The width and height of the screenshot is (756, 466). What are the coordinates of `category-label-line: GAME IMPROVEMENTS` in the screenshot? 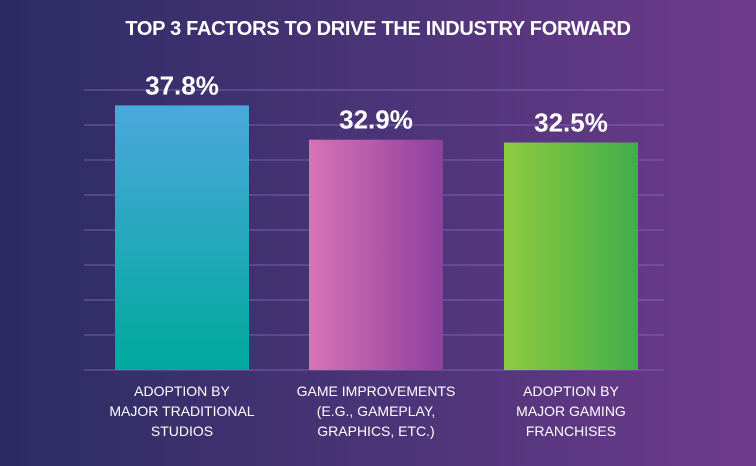 It's located at (376, 391).